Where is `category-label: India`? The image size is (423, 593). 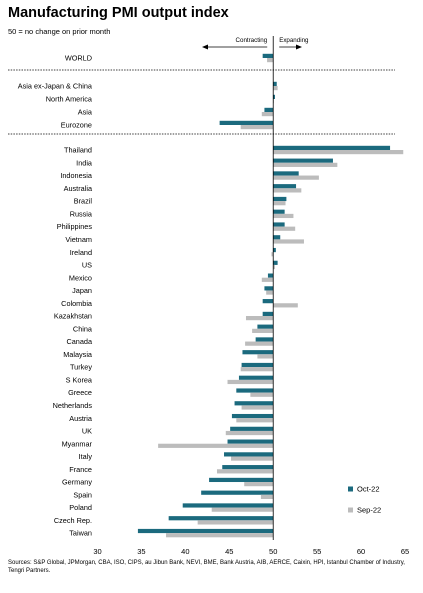 category-label: India is located at coordinates (84, 162).